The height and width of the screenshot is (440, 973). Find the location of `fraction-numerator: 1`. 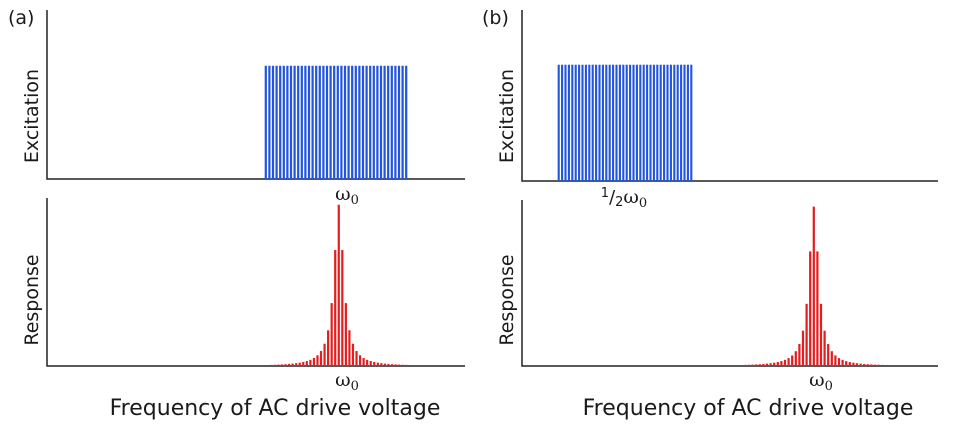

fraction-numerator: 1 is located at coordinates (605, 193).